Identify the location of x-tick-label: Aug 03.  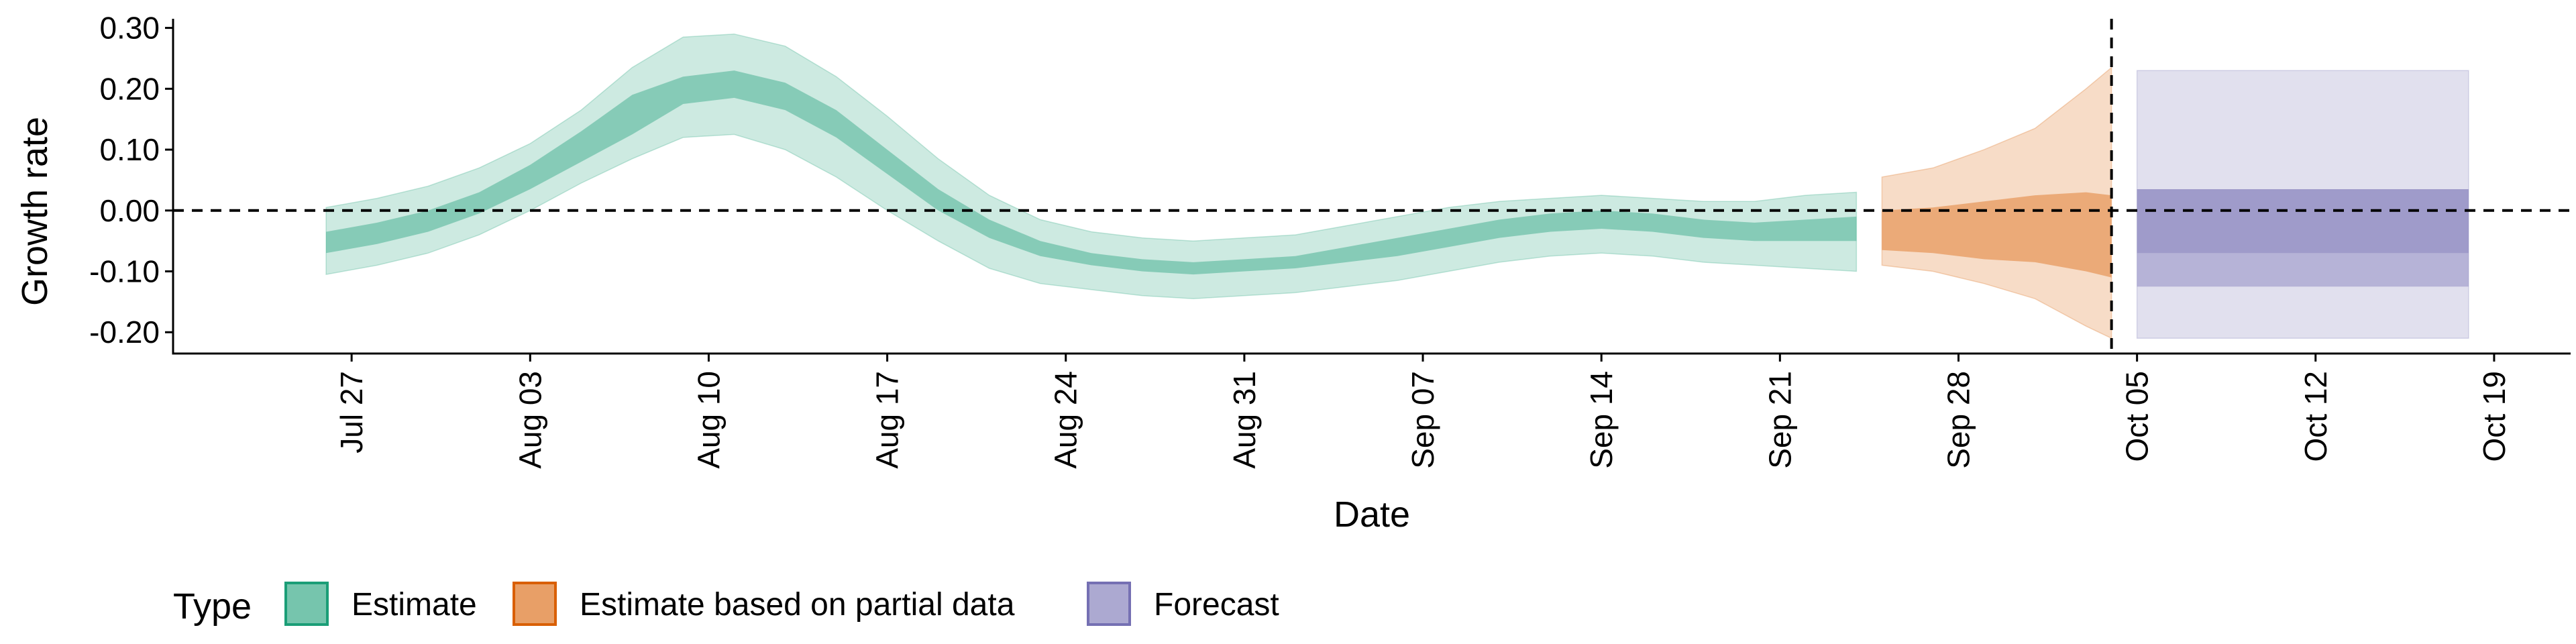
(530, 420).